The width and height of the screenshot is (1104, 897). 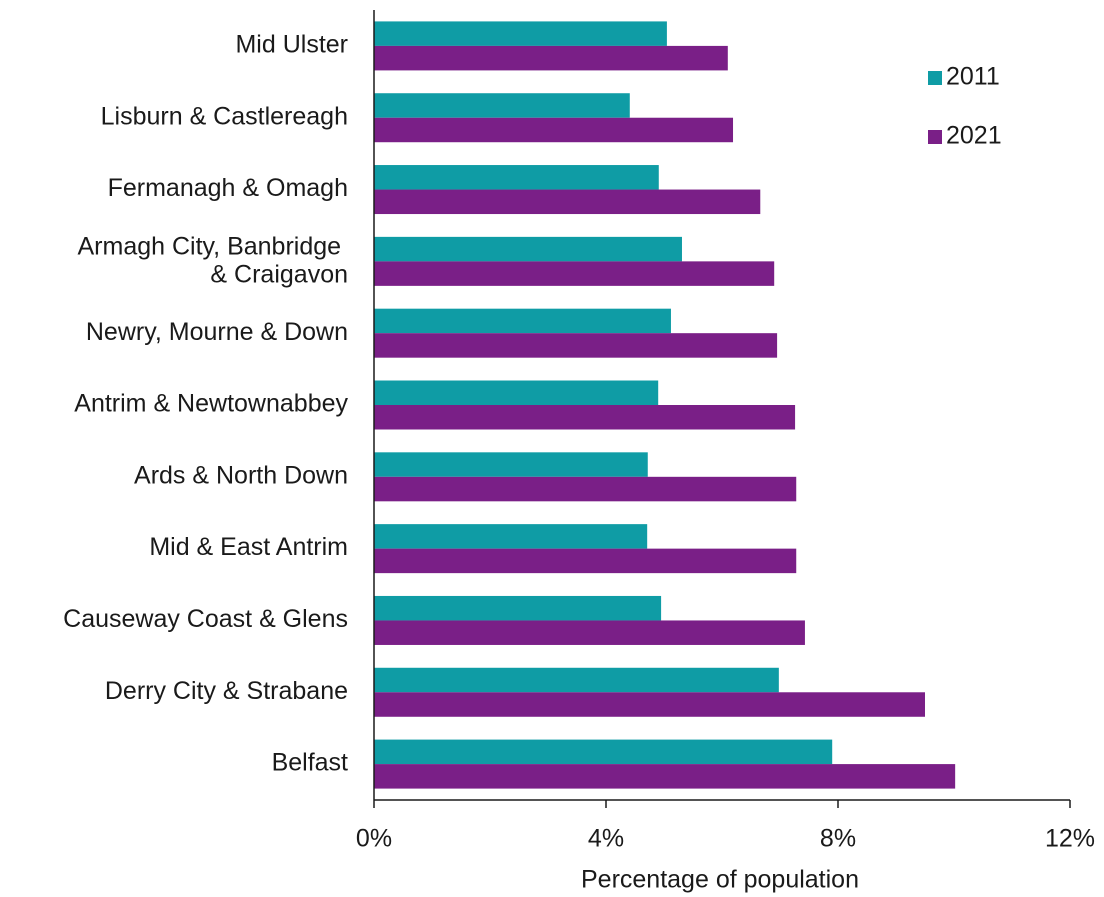 What do you see at coordinates (248, 547) in the screenshot?
I see `y-tick-label: Mid & East Antrim` at bounding box center [248, 547].